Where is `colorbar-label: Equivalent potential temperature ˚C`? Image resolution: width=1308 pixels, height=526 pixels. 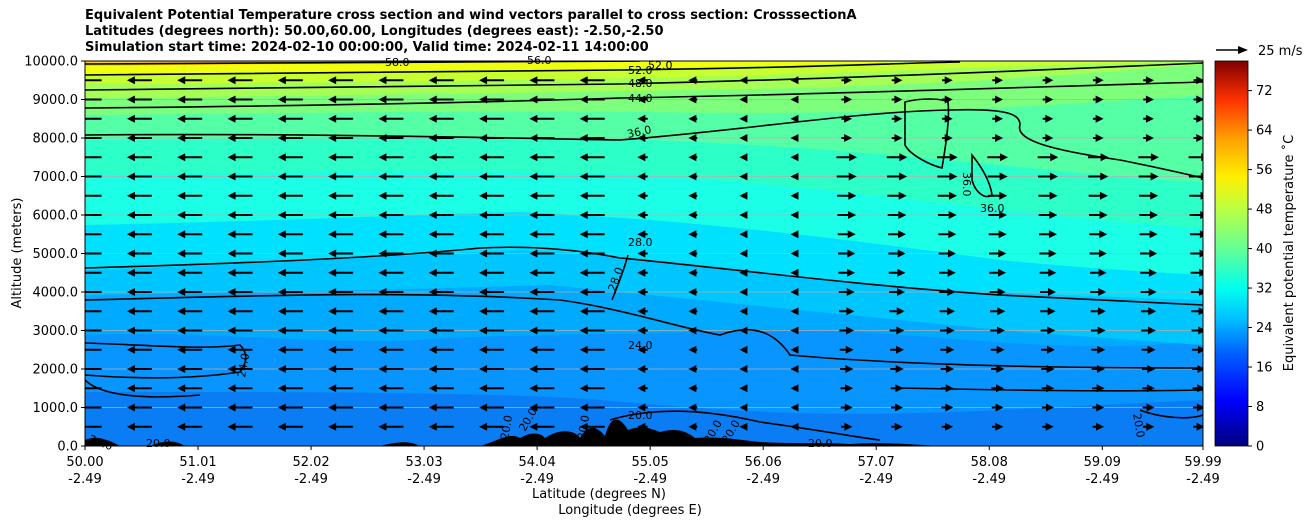
colorbar-label: Equivalent potential temperature ˚C is located at coordinates (1289, 253).